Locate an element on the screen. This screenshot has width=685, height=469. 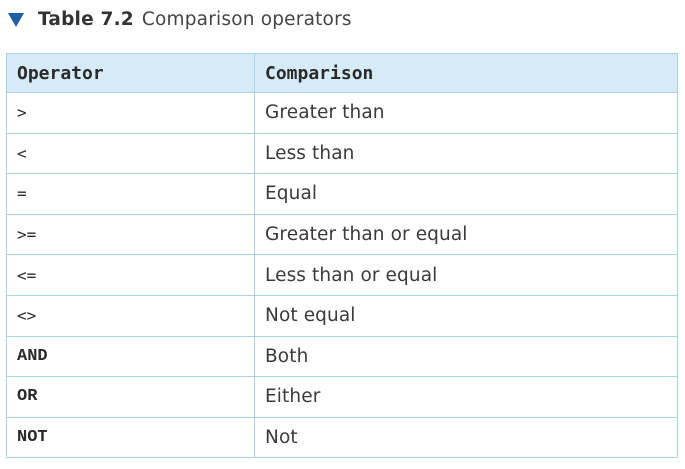
header-comparison: Comparison is located at coordinates (466, 73).